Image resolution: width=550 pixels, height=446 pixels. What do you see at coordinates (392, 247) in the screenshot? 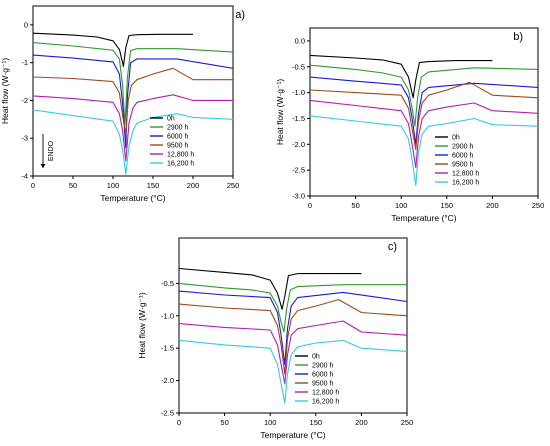
I see `panel-label: c)` at bounding box center [392, 247].